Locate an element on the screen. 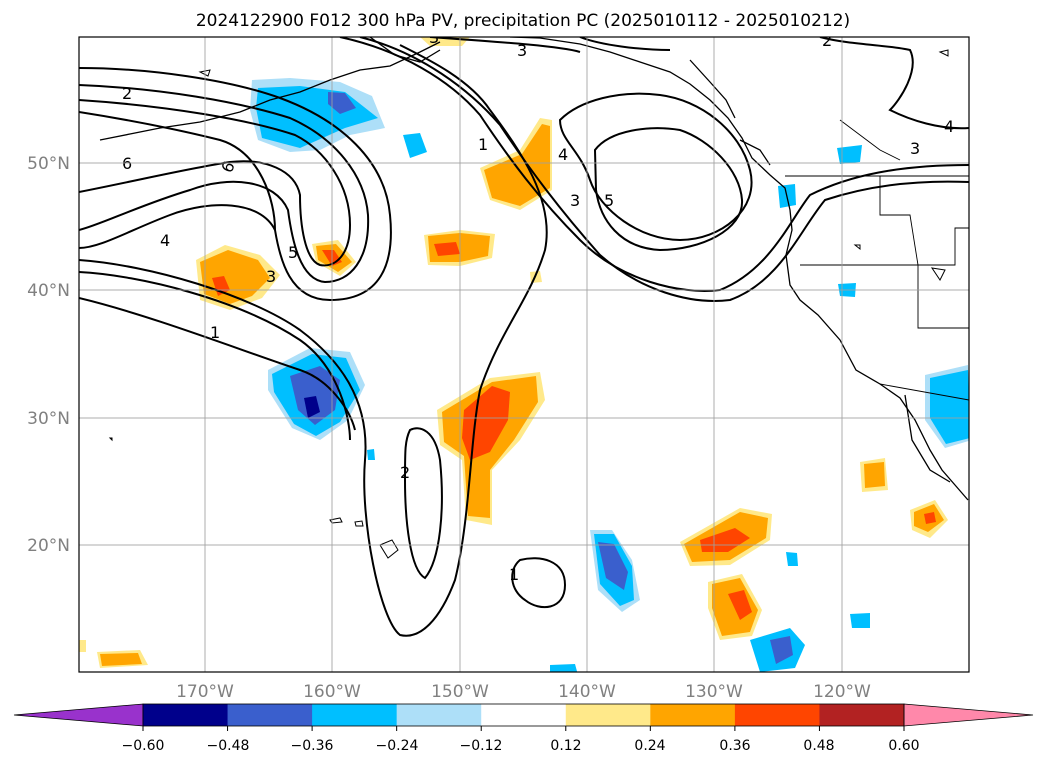 The height and width of the screenshot is (765, 1047). country-borders is located at coordinates (877, 260).